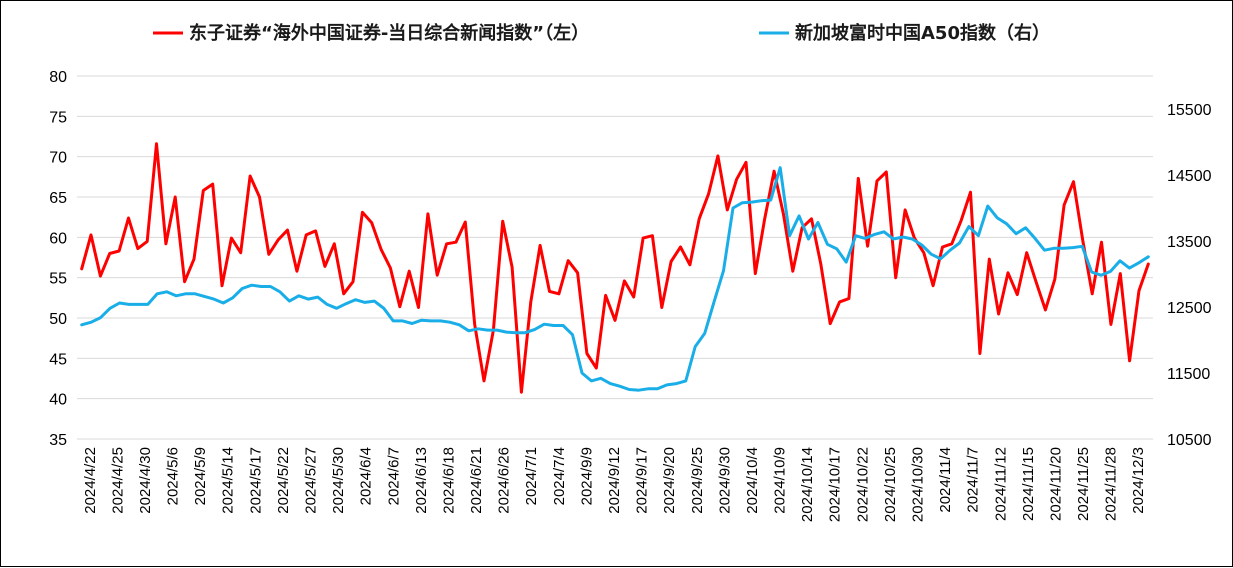 The height and width of the screenshot is (568, 1233). Describe the element at coordinates (1188, 374) in the screenshot. I see `right-tick-label: 11500` at that location.